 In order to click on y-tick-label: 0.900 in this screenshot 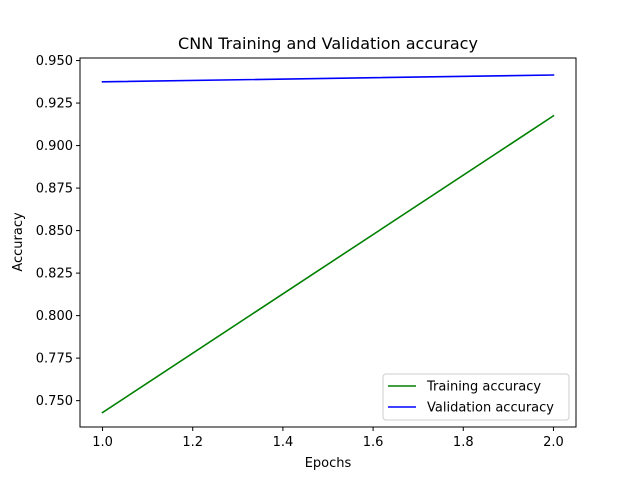, I will do `click(54, 146)`.